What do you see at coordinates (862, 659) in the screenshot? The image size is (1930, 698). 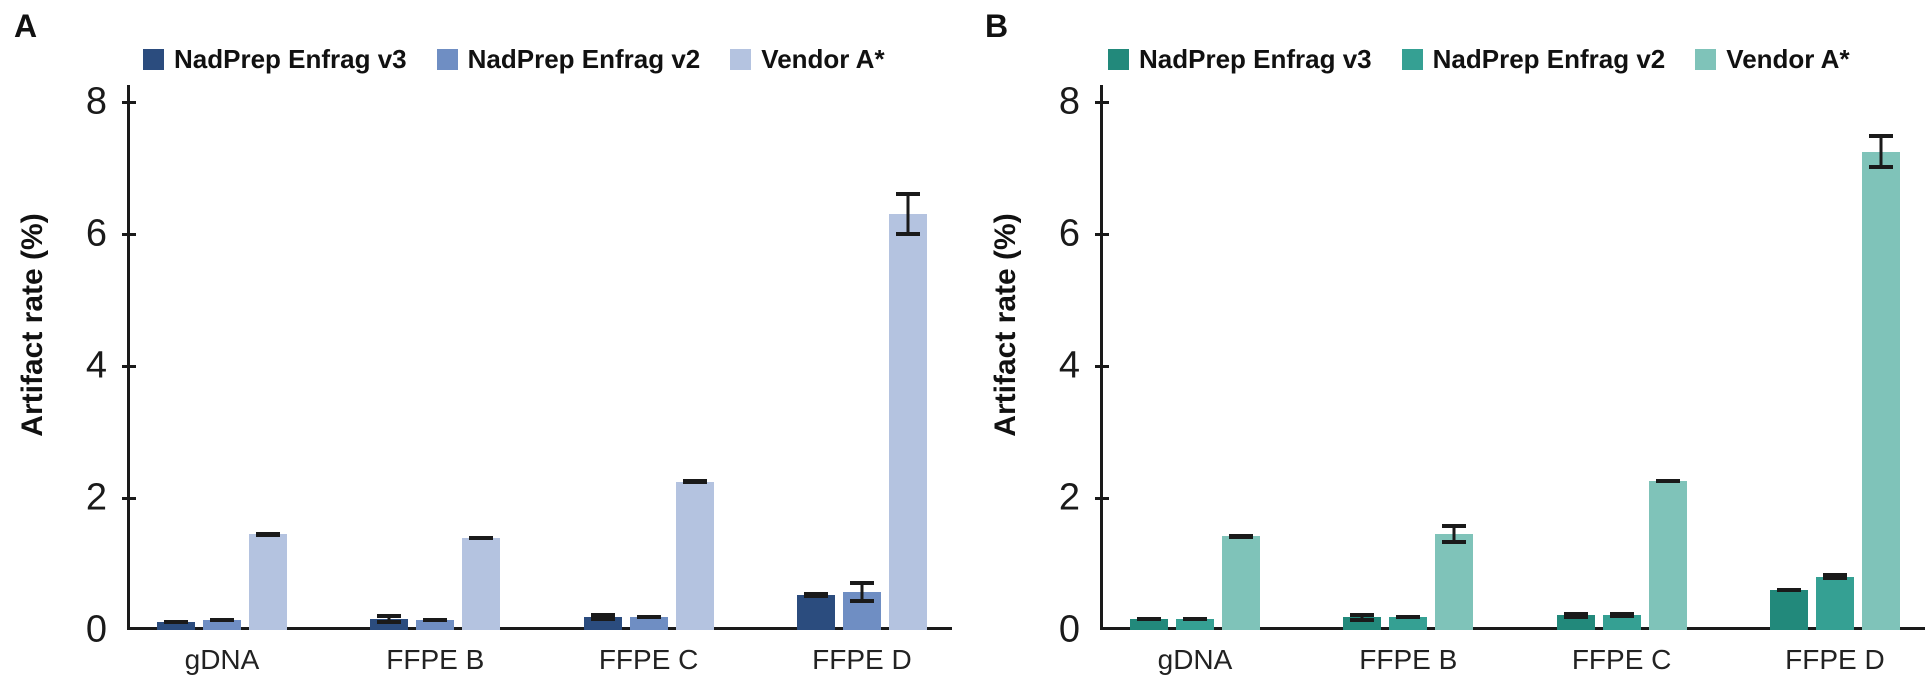 I see `category-label: FFPE D` at bounding box center [862, 659].